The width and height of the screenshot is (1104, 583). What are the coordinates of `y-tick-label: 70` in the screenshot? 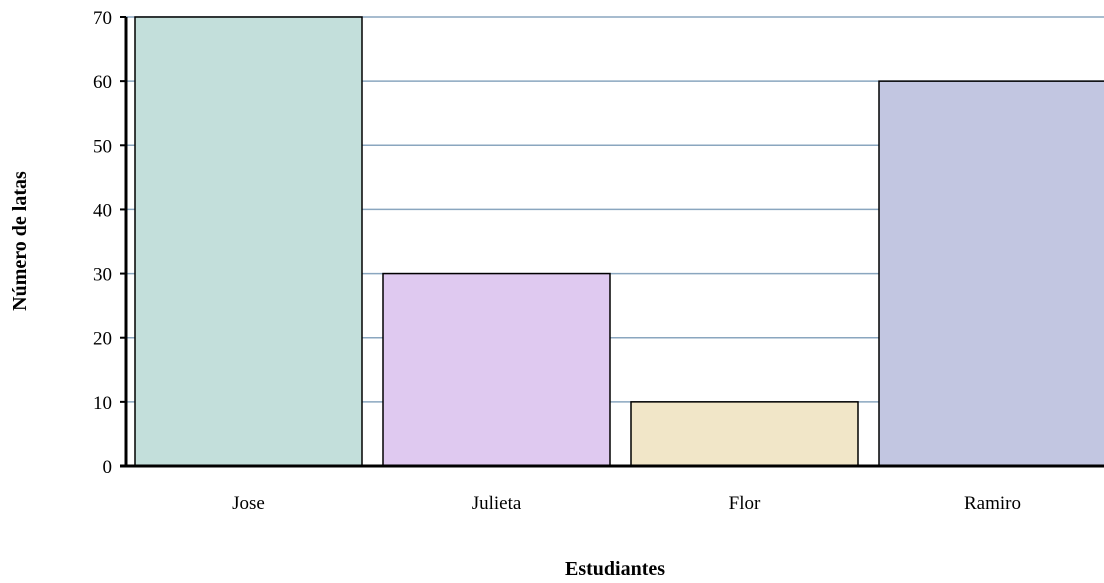 It's located at (102, 18).